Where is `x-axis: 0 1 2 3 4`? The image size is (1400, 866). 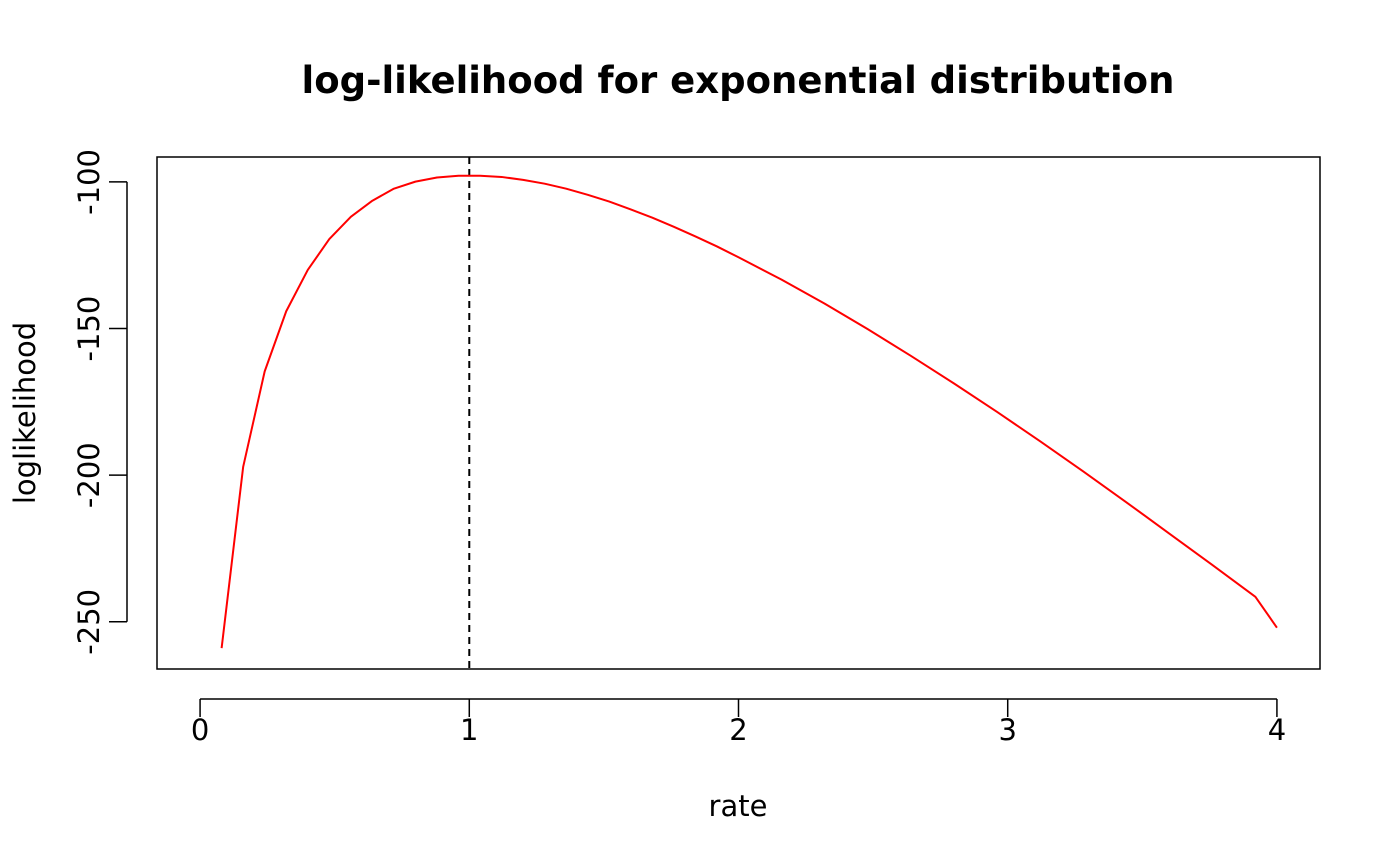
x-axis: 0 1 2 3 4 is located at coordinates (738, 722).